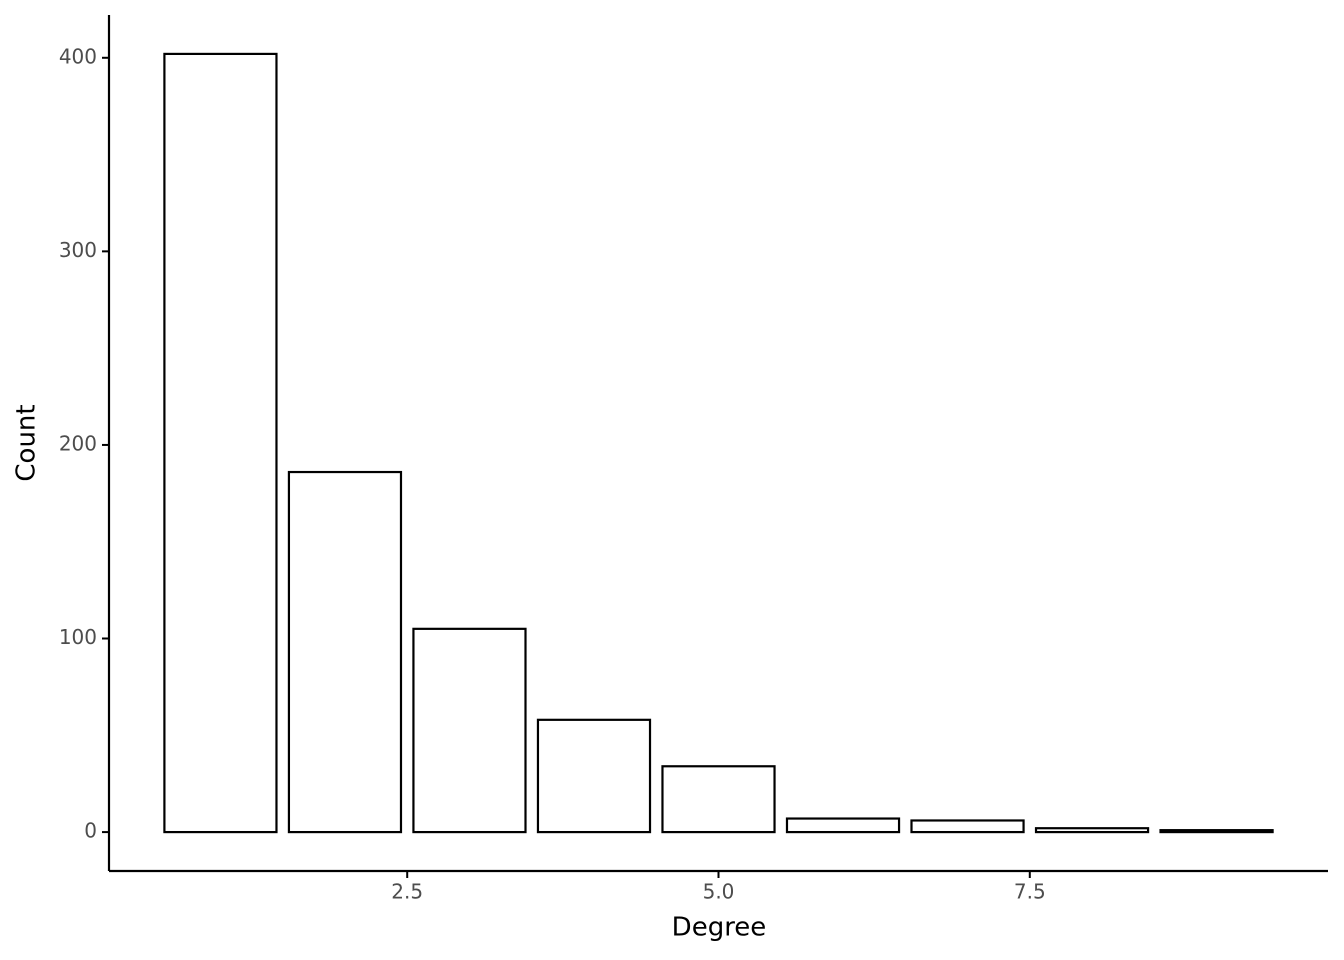 The height and width of the screenshot is (960, 1344). I want to click on y-tick-label: 200, so click(78, 443).